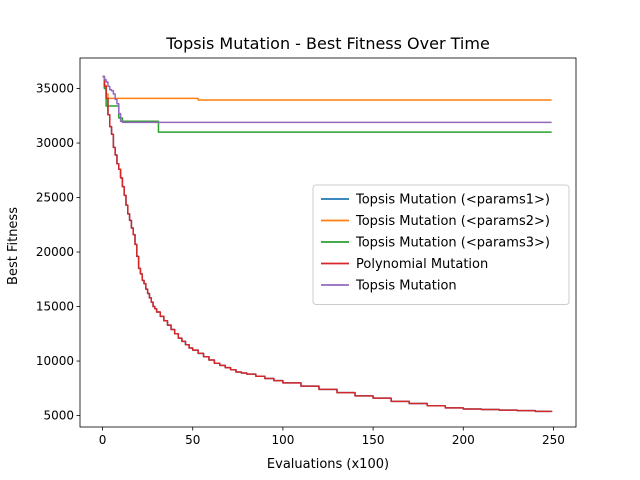 This screenshot has height=480, width=640. I want to click on y-tick-label: 15000, so click(55, 307).